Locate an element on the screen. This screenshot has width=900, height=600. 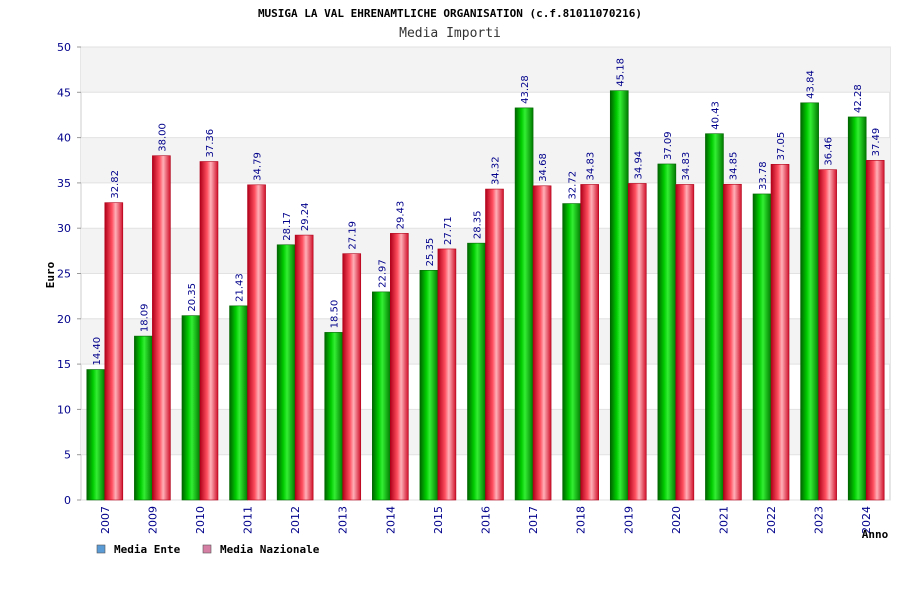
bar-media-ente-2011 is located at coordinates (238, 403).